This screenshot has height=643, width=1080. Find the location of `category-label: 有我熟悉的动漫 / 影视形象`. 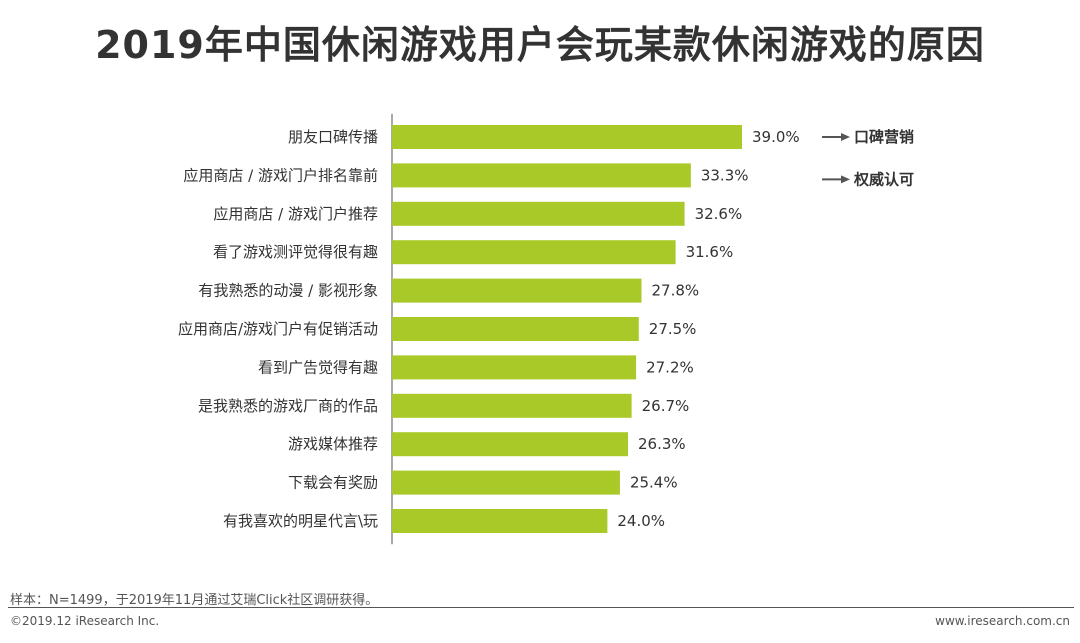

category-label: 有我熟悉的动漫 / 影视形象 is located at coordinates (288, 291).